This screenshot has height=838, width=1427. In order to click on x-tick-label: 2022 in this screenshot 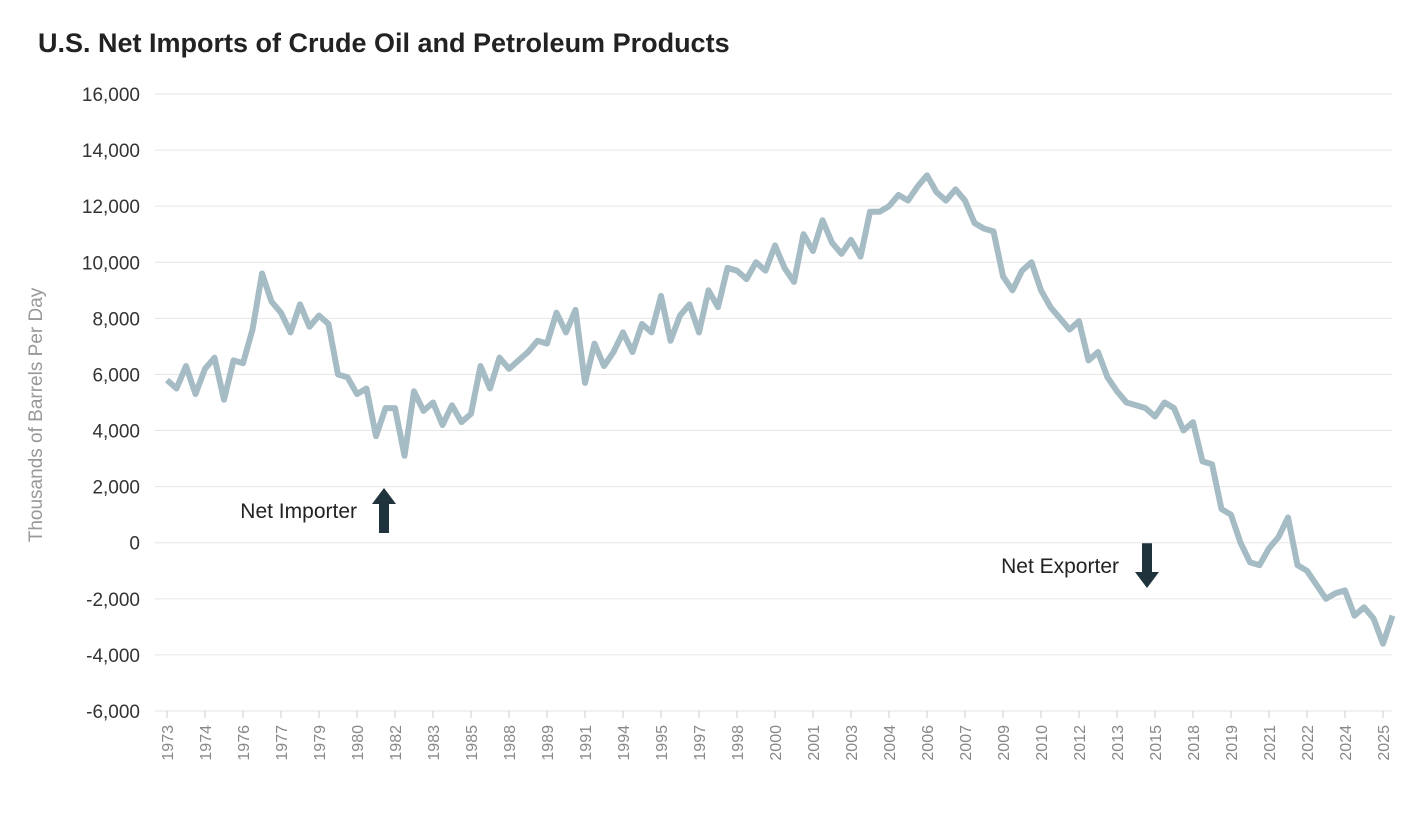, I will do `click(1308, 743)`.